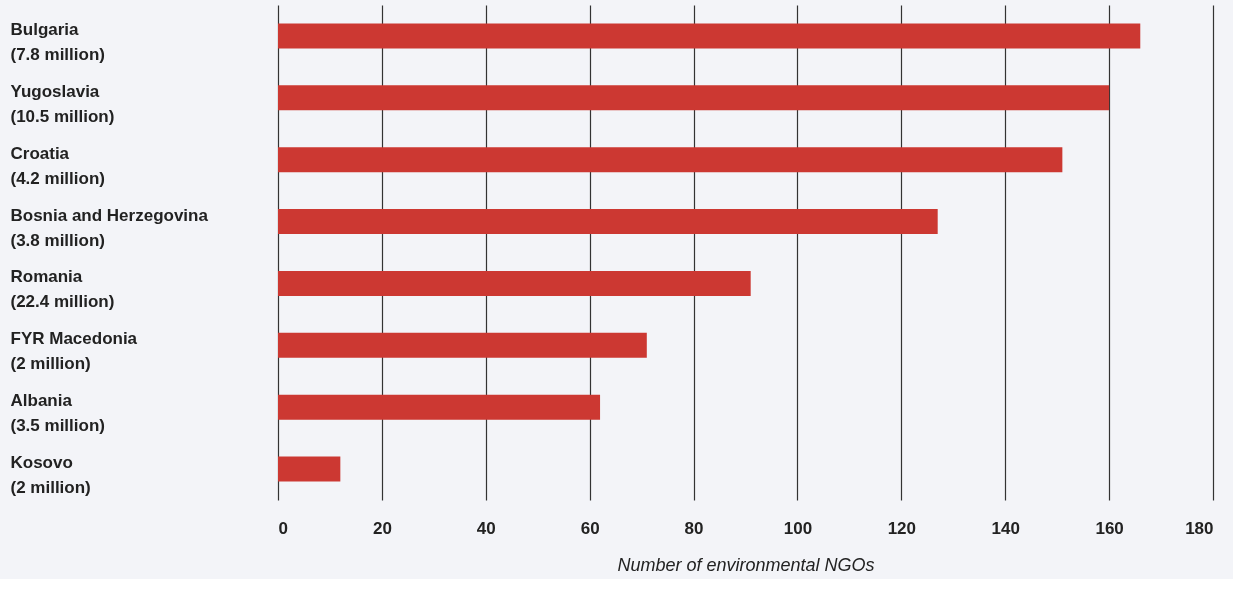 The width and height of the screenshot is (1237, 593). Describe the element at coordinates (283, 528) in the screenshot. I see `x-tick-label: 0` at that location.